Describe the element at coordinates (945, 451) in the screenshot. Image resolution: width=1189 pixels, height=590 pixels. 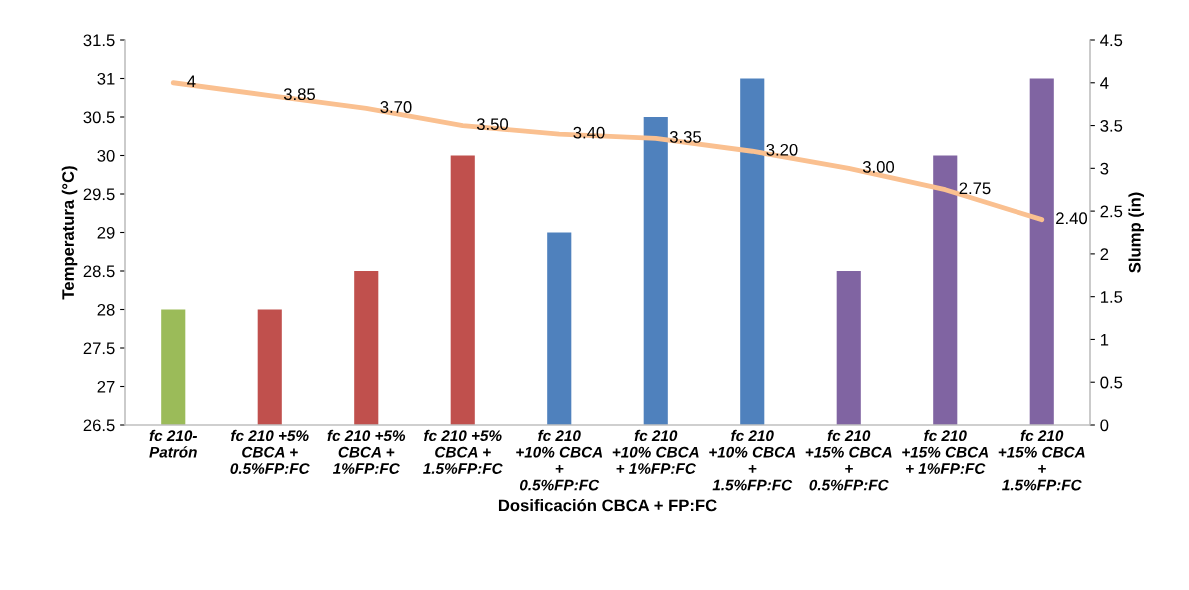
I see `x-tick-label: fc 210 +15% CBCA + 1%FP:FC` at that location.